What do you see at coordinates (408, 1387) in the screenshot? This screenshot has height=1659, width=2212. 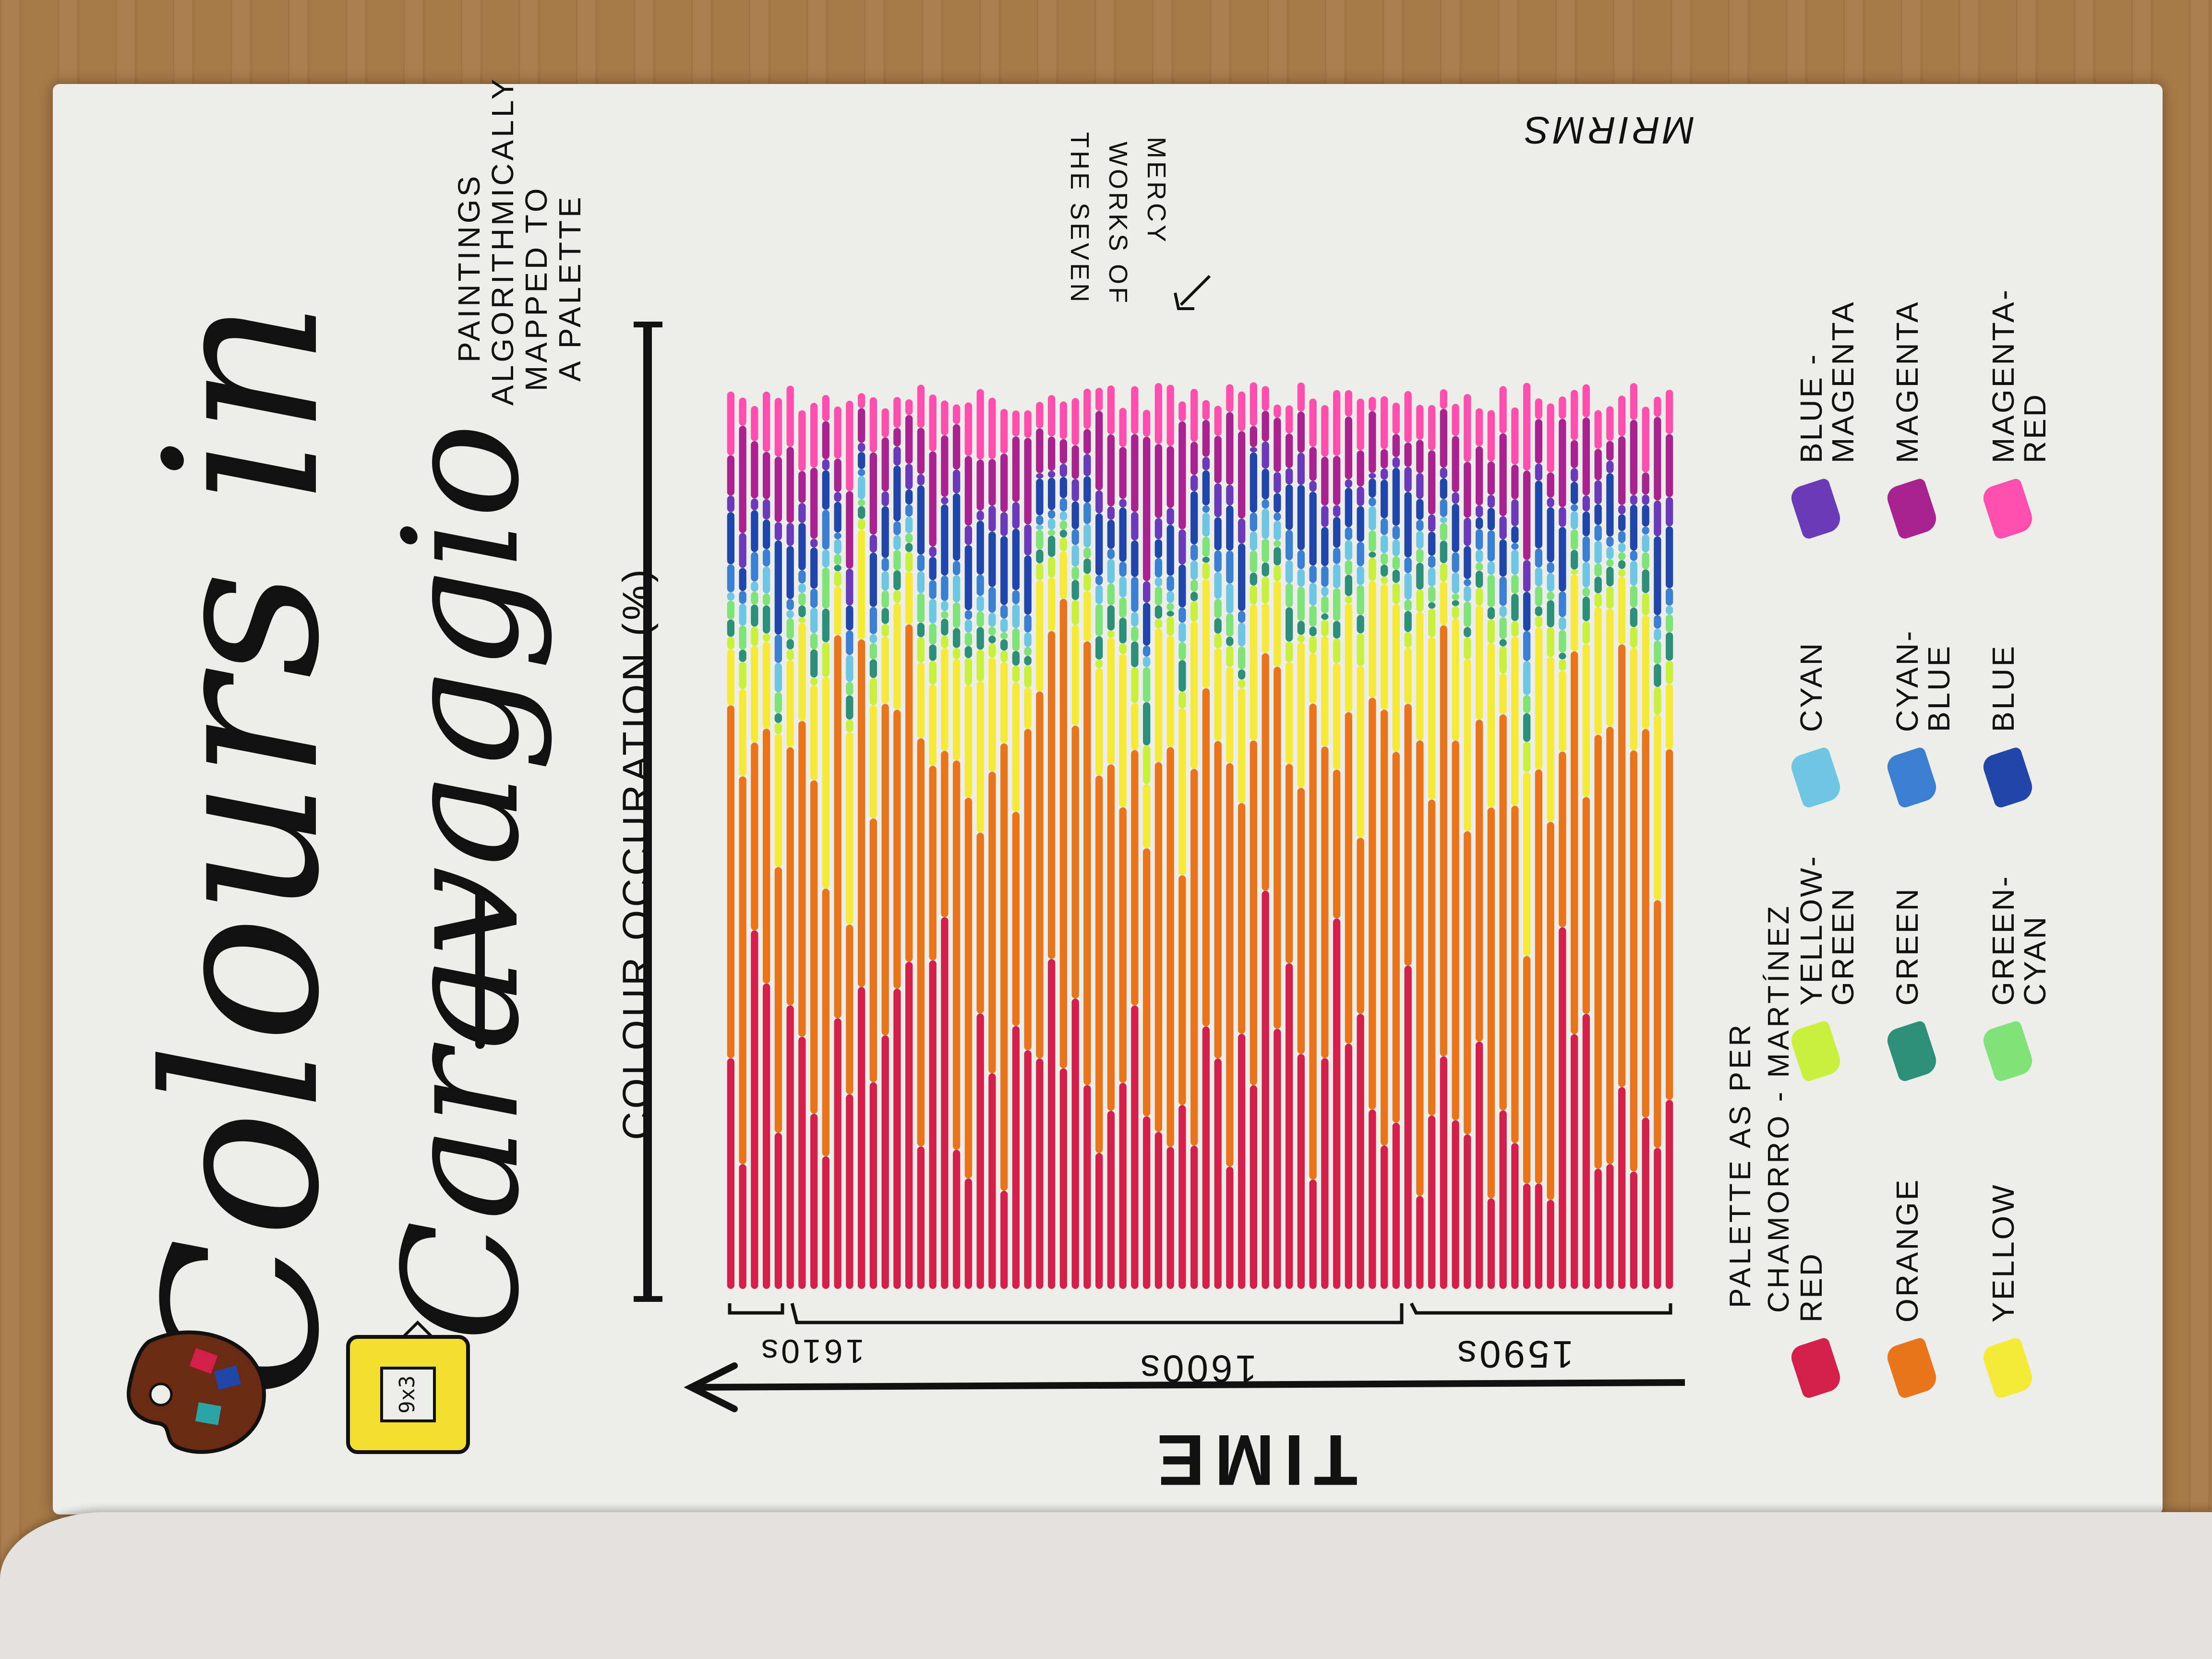 I see `painting-frame-icon: 9x3` at bounding box center [408, 1387].